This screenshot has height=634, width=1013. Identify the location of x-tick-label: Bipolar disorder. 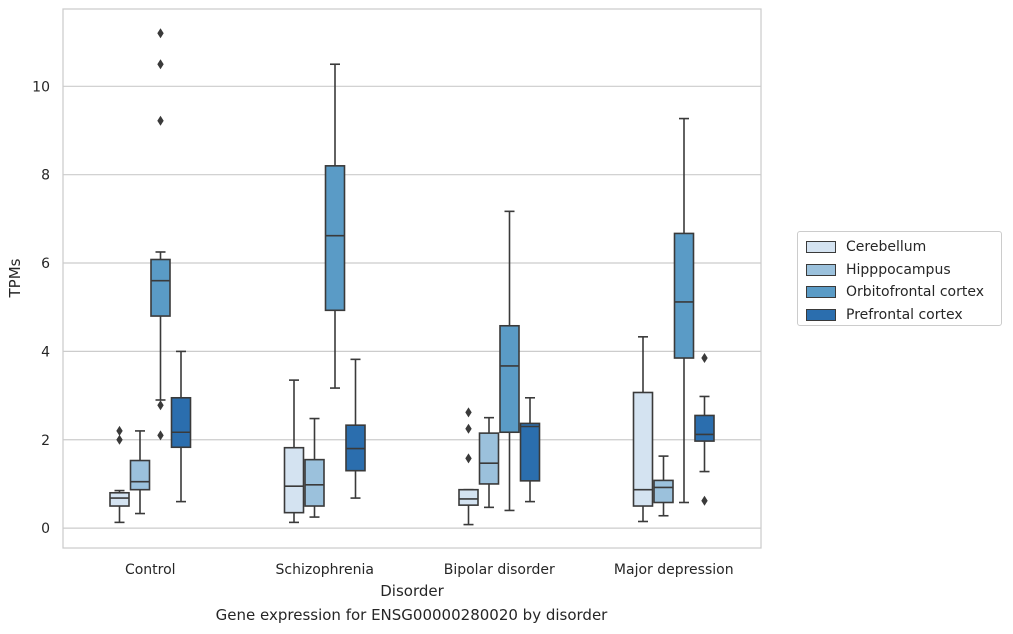
(499, 570).